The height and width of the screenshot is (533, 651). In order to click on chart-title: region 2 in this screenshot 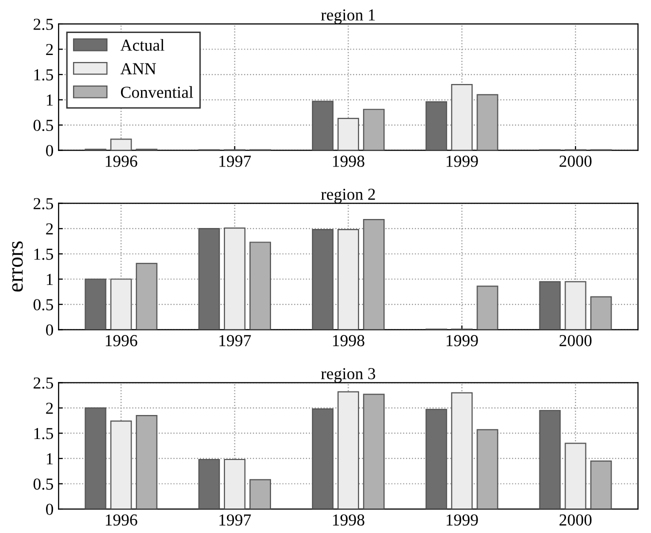, I will do `click(348, 196)`.